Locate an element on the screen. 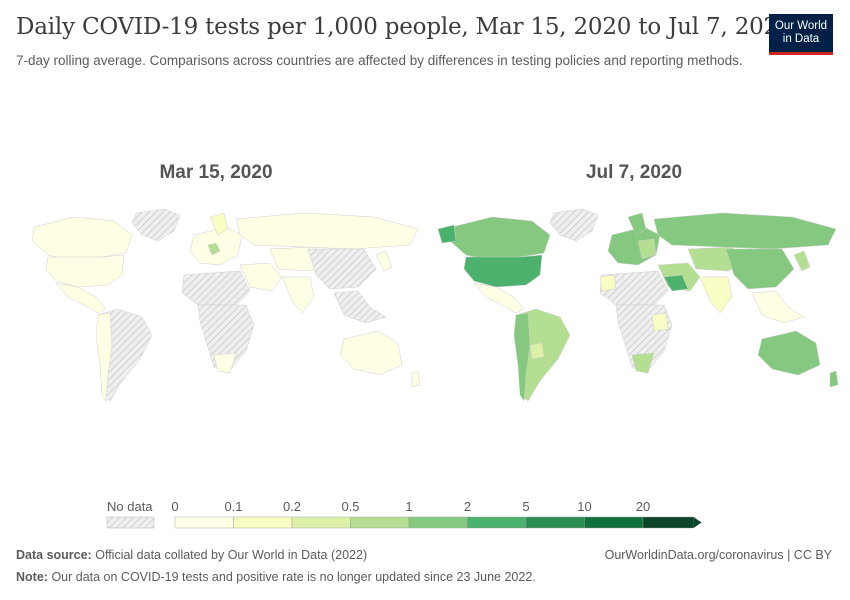  map-title-left: Mar 15, 2020 is located at coordinates (216, 172).